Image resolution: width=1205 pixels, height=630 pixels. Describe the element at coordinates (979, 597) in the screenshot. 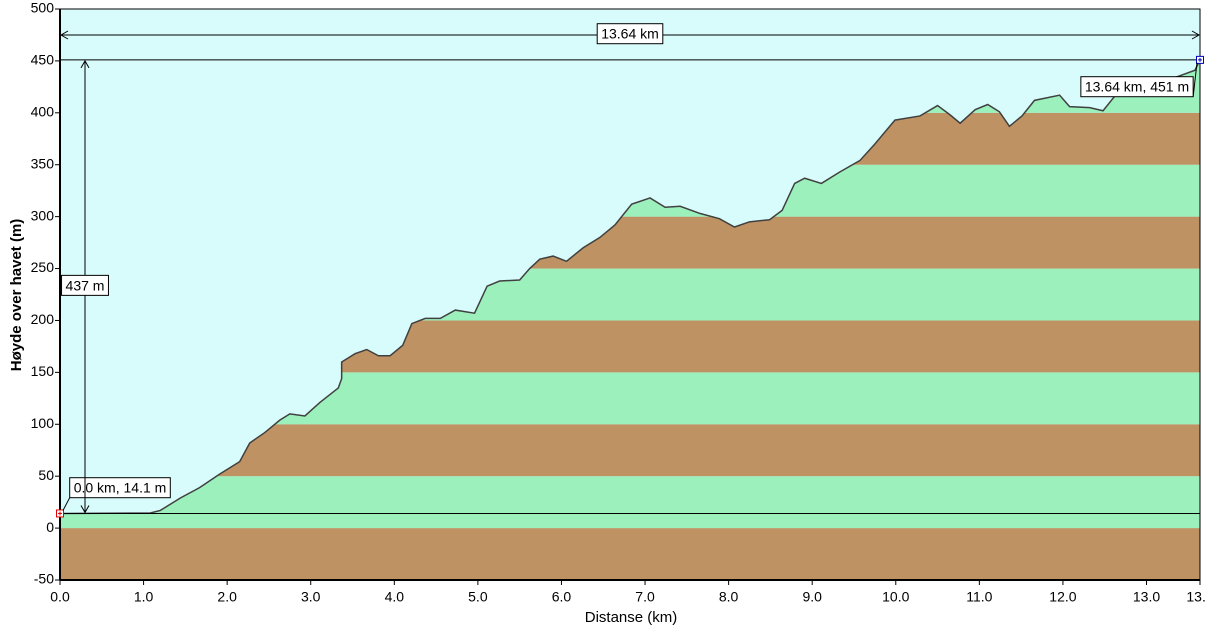

I see `x-tick-label: 11.0` at that location.